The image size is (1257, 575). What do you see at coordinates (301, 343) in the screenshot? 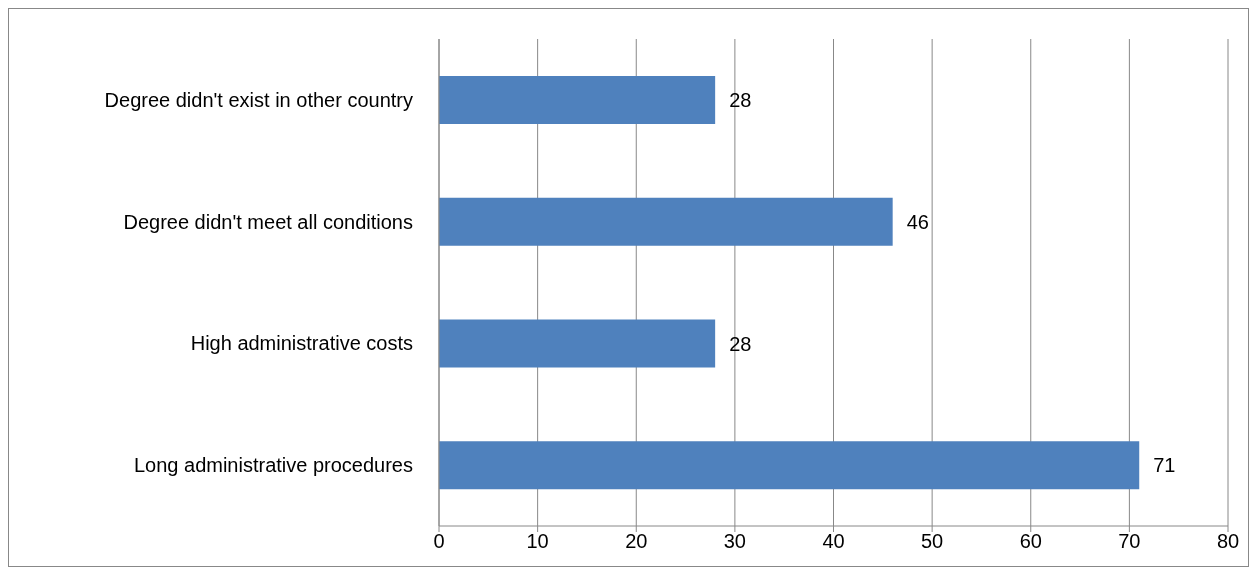
I see `y-tick-label: High administrative costs` at bounding box center [301, 343].